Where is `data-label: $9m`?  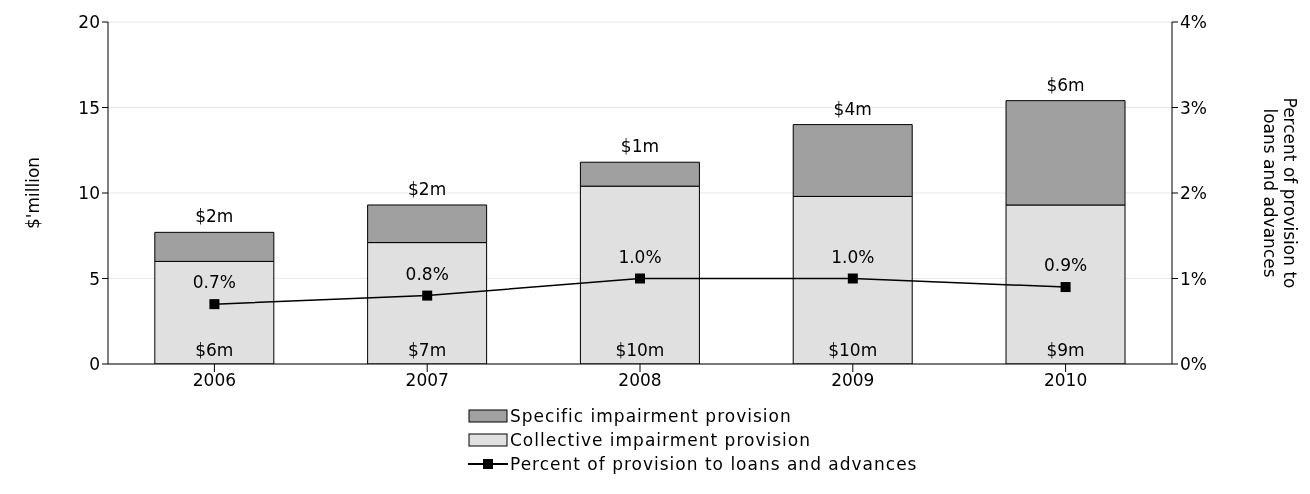 data-label: $9m is located at coordinates (1065, 350).